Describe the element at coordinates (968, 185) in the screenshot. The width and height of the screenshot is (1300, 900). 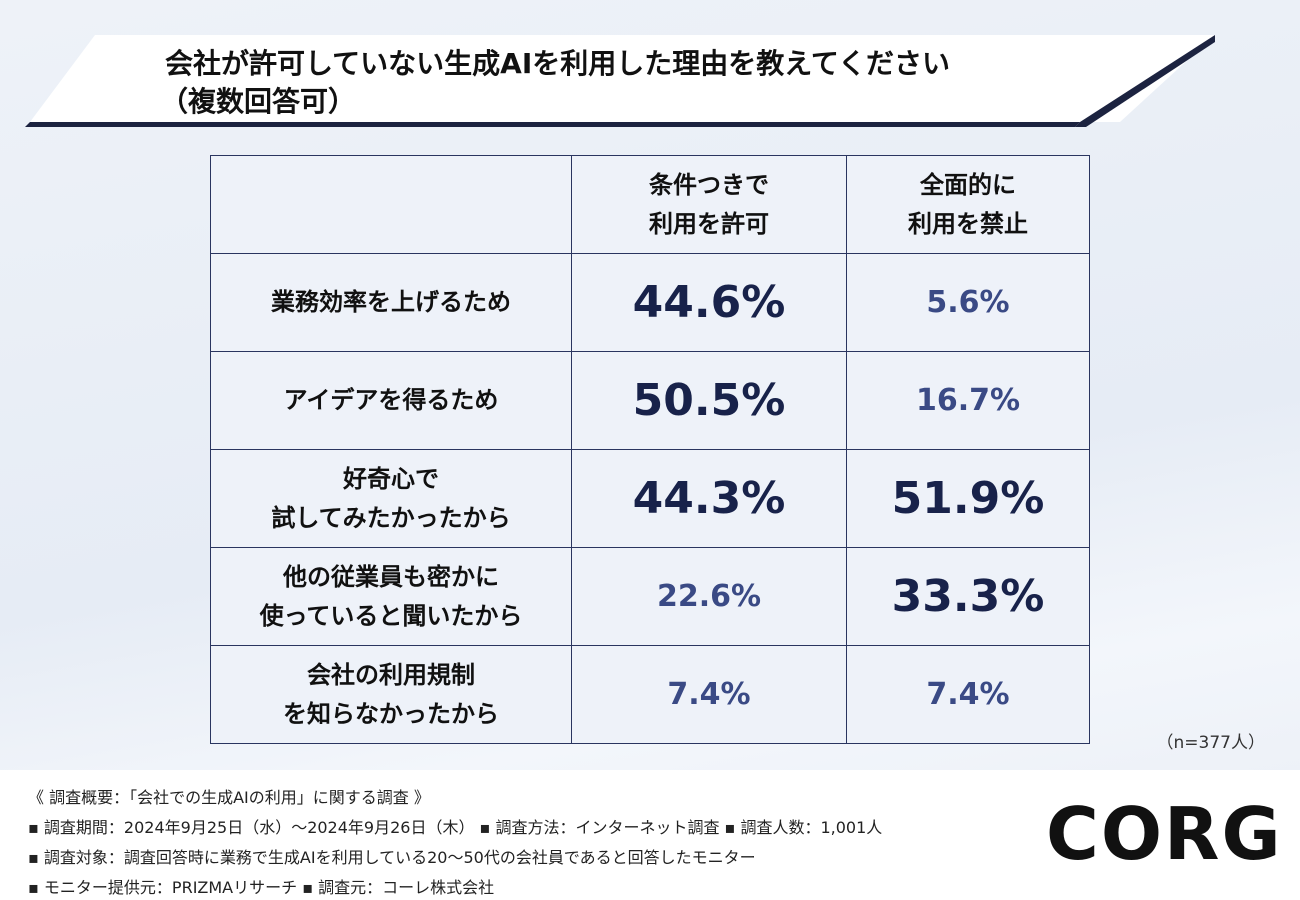
I see `header-line: 全面的に` at that location.